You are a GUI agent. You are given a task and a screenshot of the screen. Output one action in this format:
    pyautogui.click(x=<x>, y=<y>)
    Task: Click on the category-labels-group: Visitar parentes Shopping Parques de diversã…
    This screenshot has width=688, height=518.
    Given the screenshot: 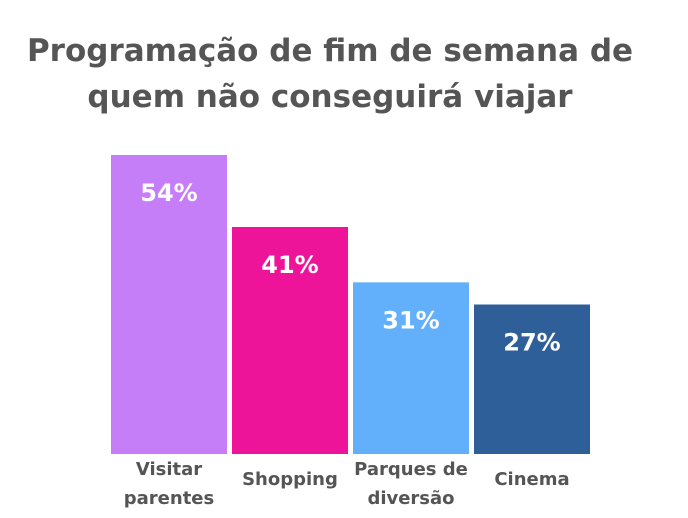 What is the action you would take?
    pyautogui.click(x=347, y=484)
    